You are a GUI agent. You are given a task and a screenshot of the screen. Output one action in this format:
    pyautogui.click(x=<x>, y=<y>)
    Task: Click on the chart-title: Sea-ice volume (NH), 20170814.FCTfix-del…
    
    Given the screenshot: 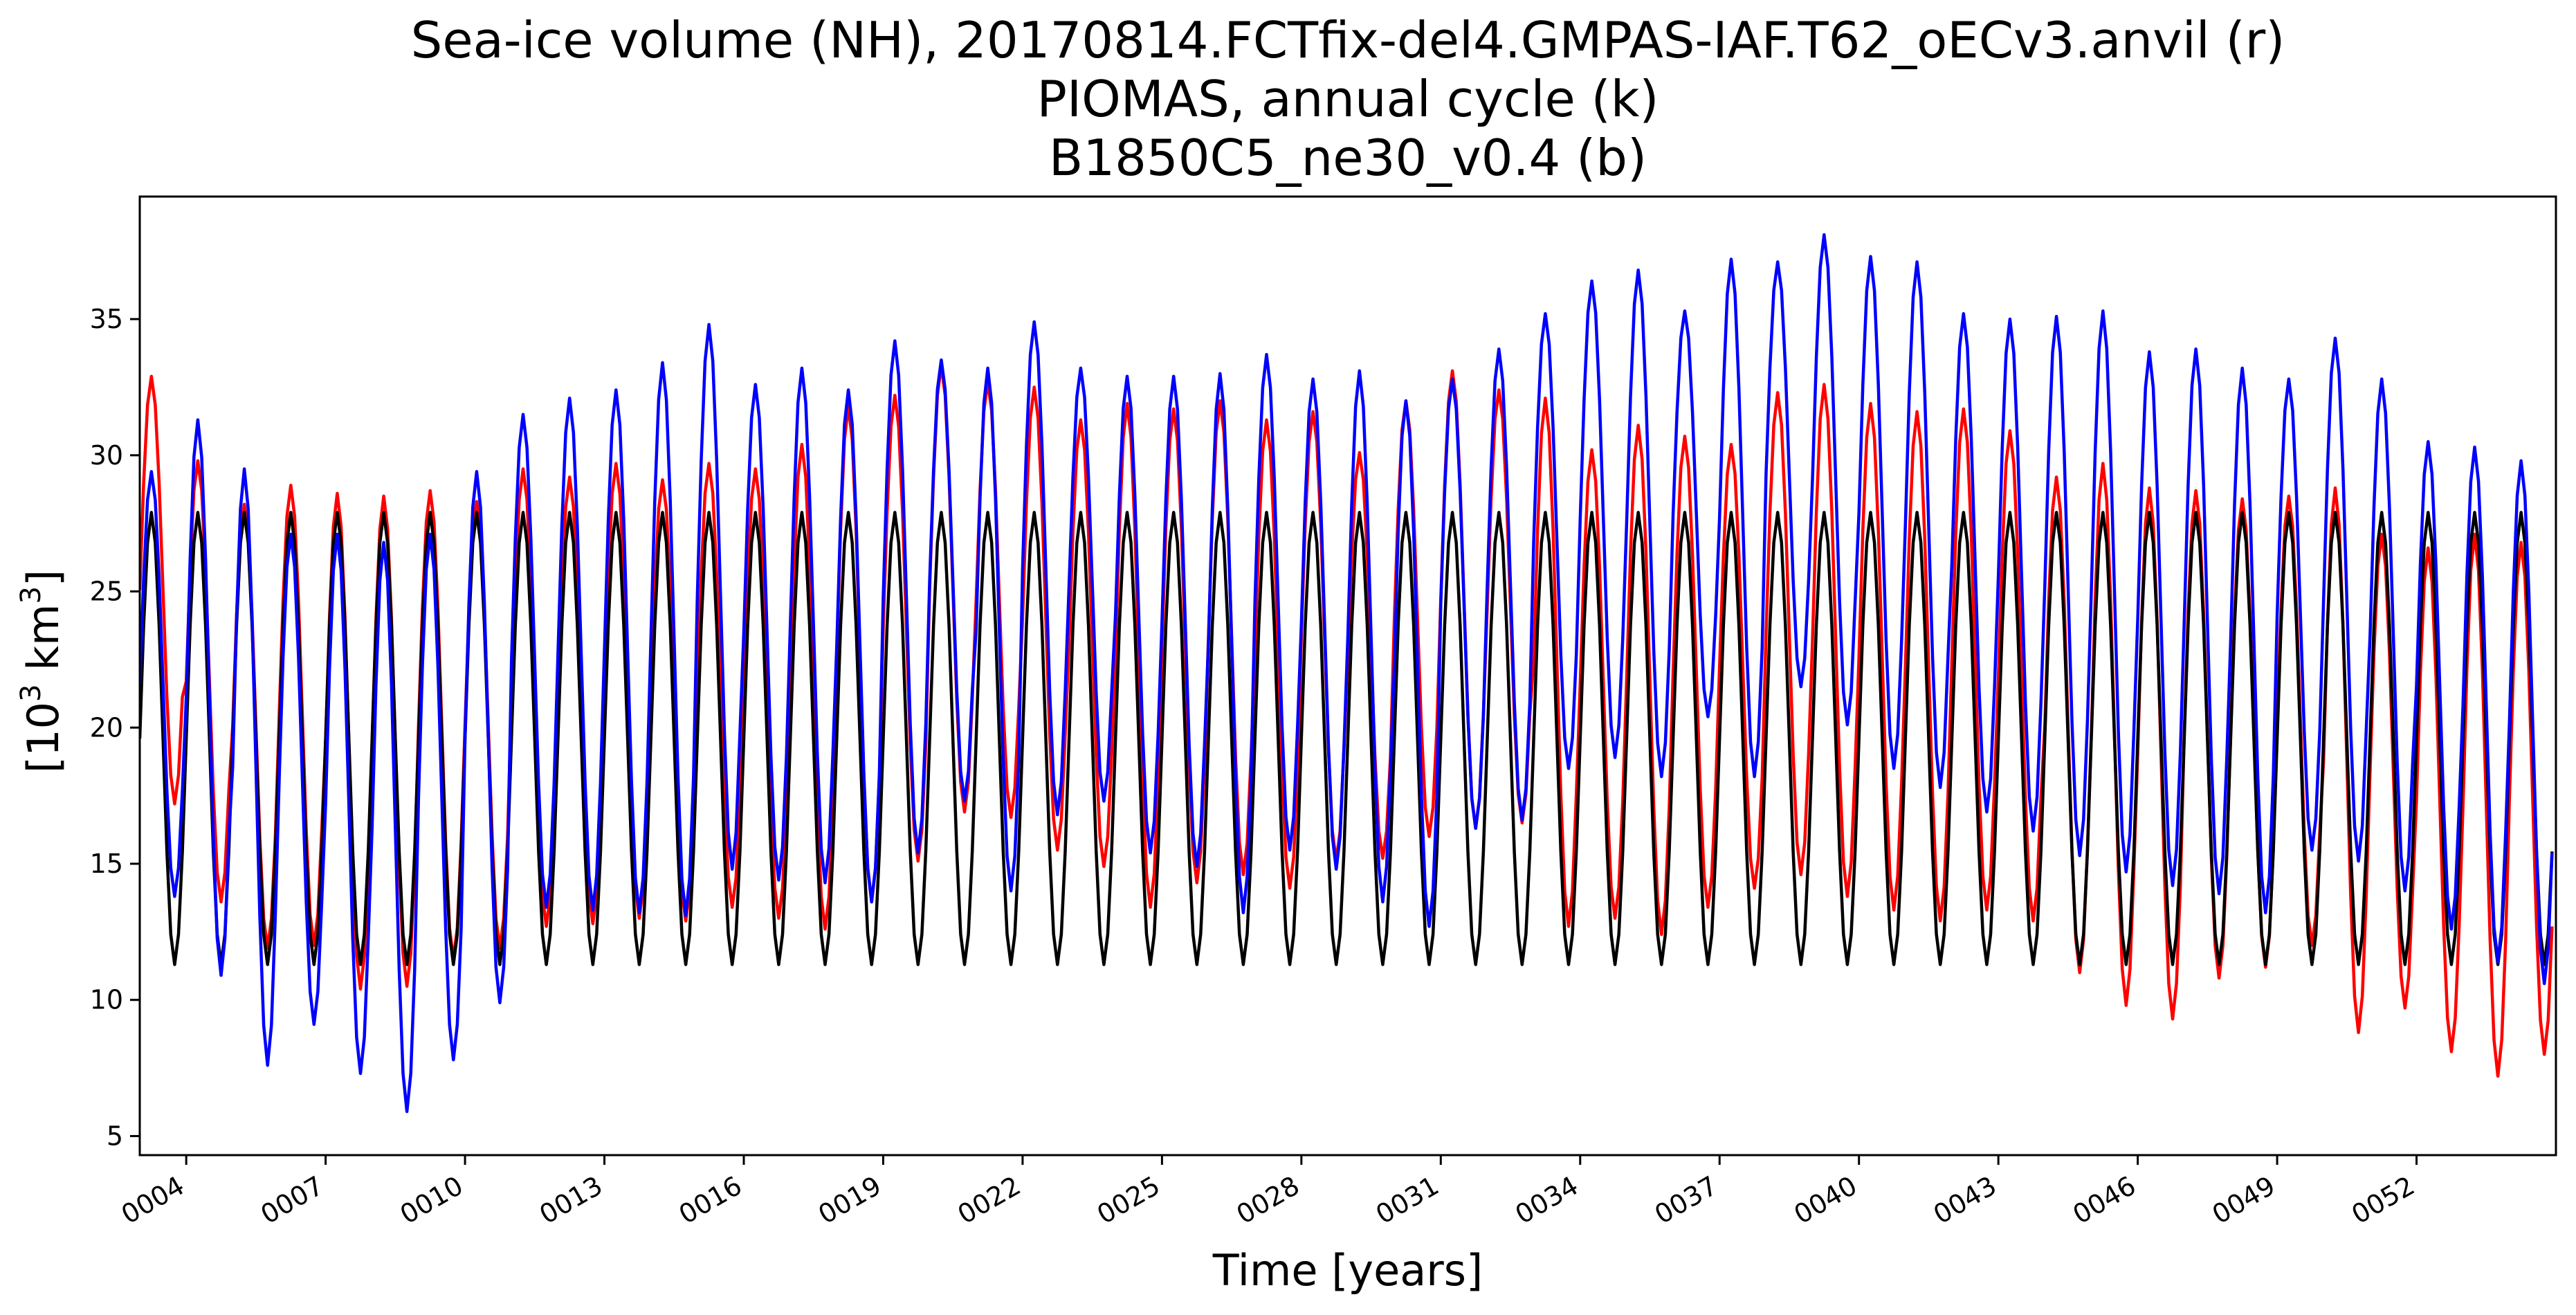 What is the action you would take?
    pyautogui.click(x=1348, y=99)
    